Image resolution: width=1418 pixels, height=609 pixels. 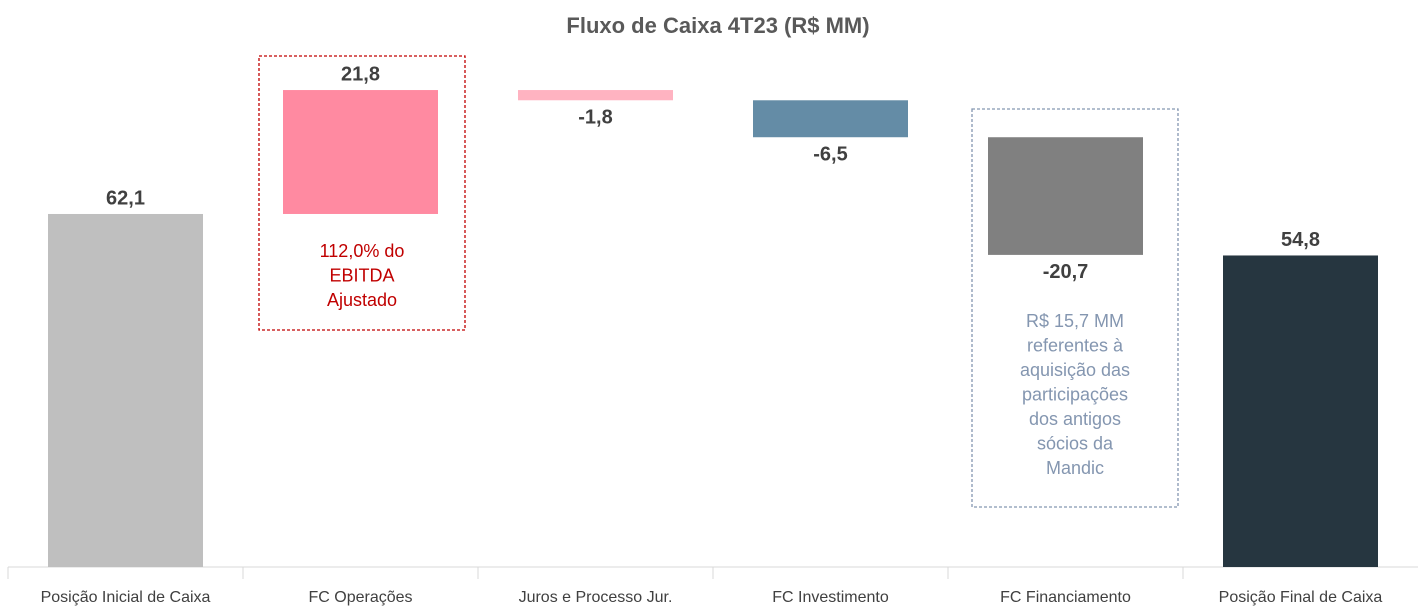 What do you see at coordinates (126, 597) in the screenshot?
I see `x-tick-label: Posição Inicial de Caixa` at bounding box center [126, 597].